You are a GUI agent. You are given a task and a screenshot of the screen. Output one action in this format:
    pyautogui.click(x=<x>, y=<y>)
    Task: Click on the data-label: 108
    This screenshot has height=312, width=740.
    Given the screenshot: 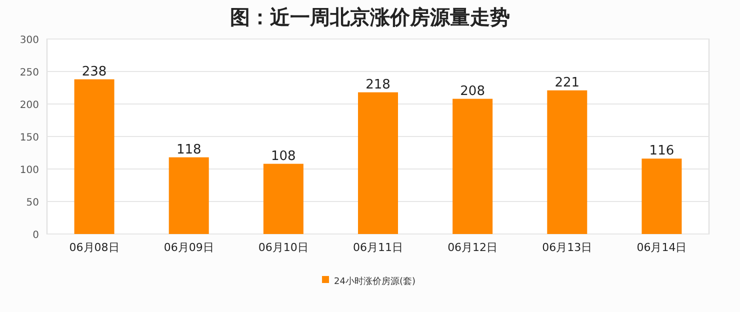 What is the action you would take?
    pyautogui.click(x=283, y=156)
    